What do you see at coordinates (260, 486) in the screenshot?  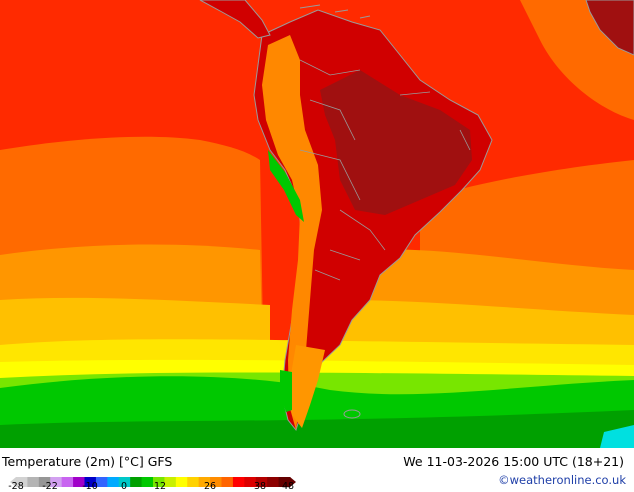 I see `legend-tick-label: 38` at bounding box center [260, 486].